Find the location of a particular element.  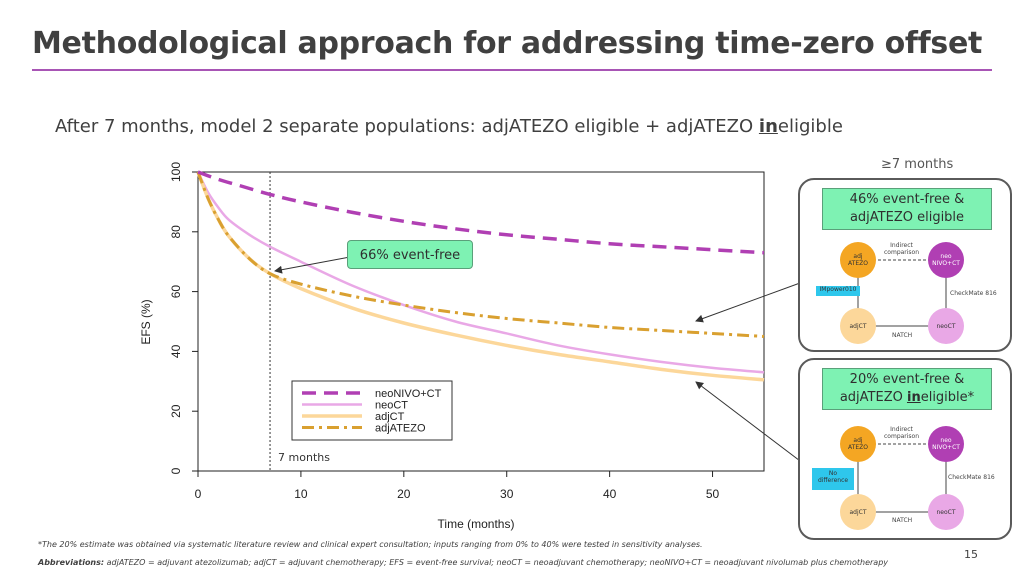

node-neoct-bottom: neoCT is located at coordinates (946, 512).